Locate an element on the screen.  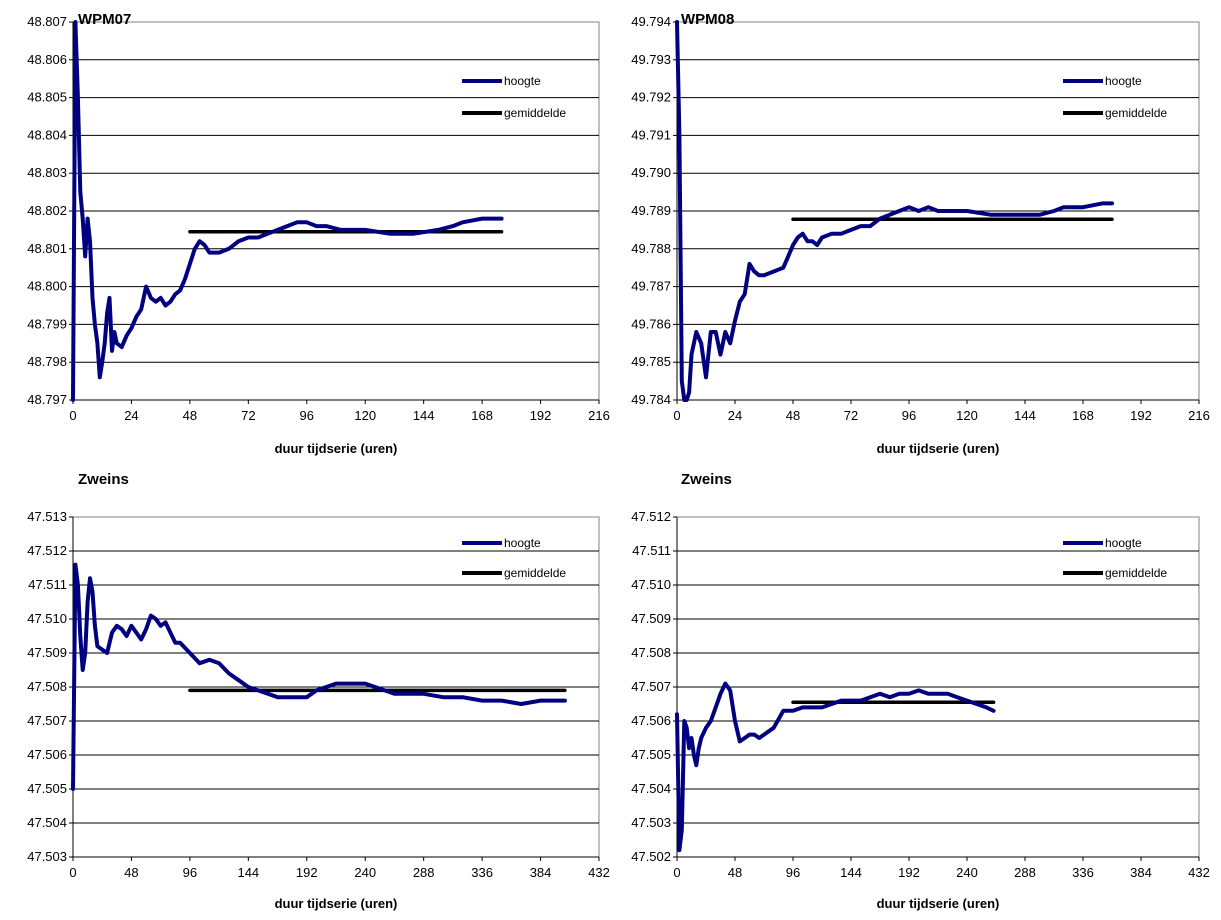
y-tick-label: 49.793 is located at coordinates (651, 59).